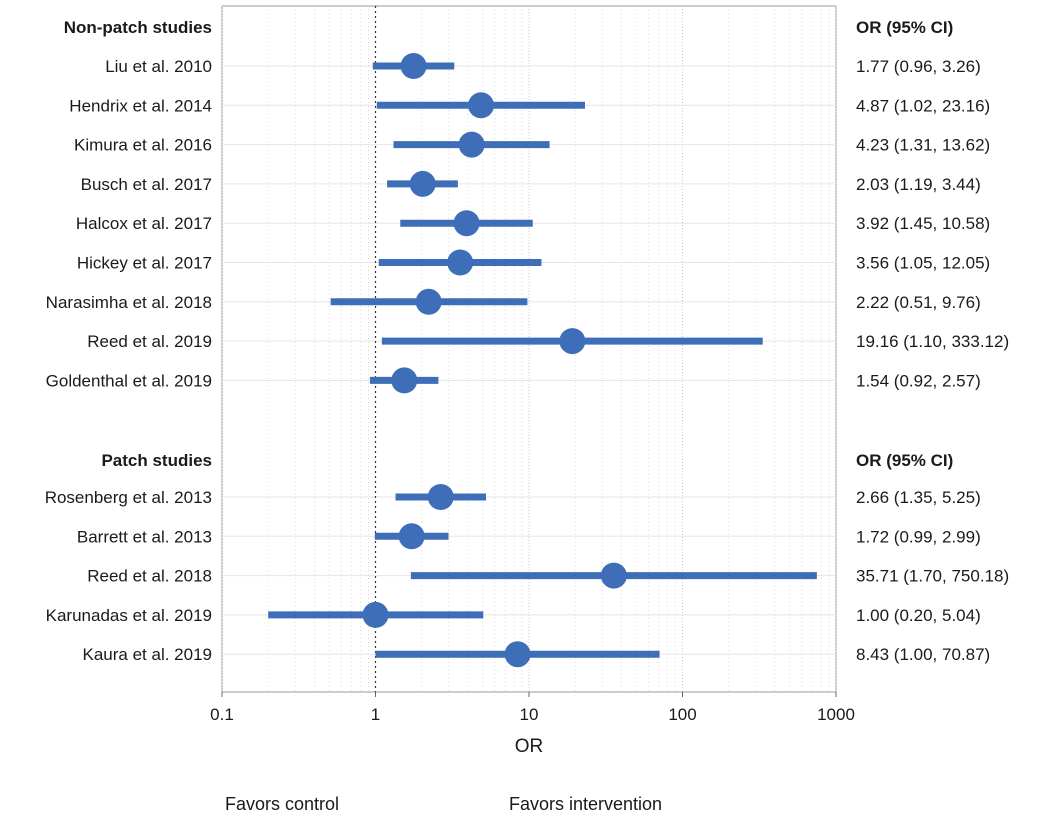 This screenshot has width=1046, height=818. What do you see at coordinates (128, 497) in the screenshot?
I see `study-label: Rosenberg et al. 2013` at bounding box center [128, 497].